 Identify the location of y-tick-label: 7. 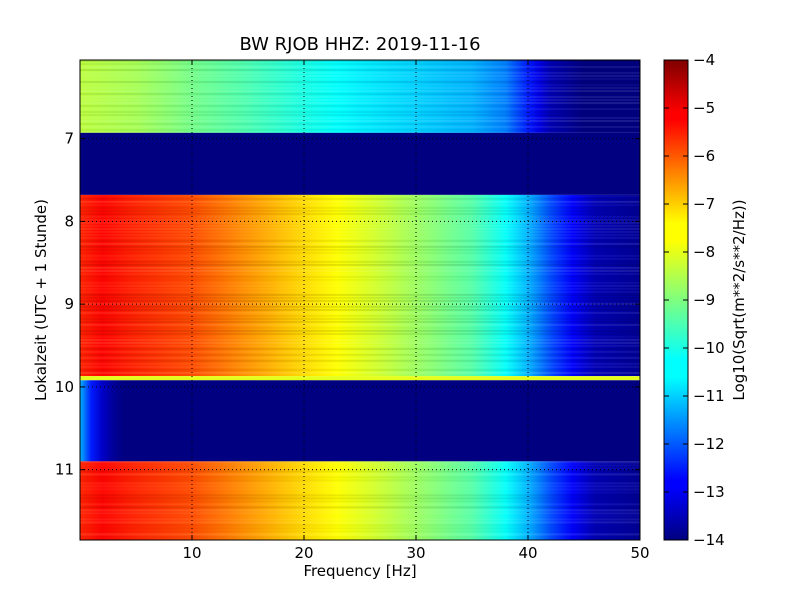
(69, 139).